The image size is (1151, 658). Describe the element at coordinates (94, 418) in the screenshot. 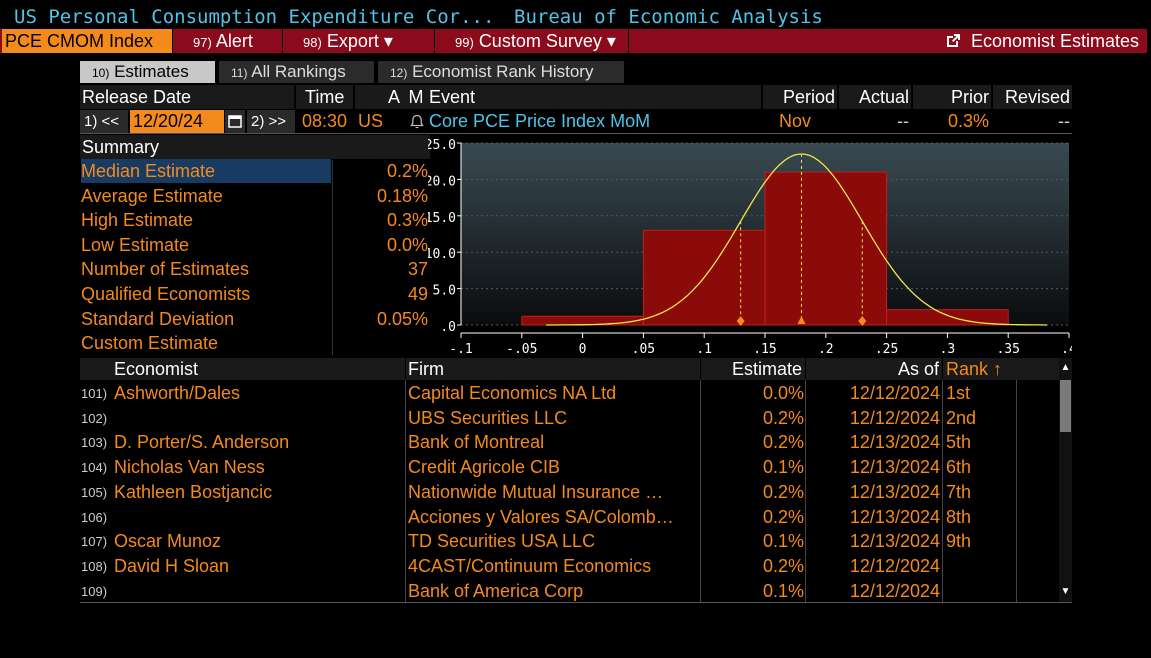

I see `row-number: 102)` at that location.